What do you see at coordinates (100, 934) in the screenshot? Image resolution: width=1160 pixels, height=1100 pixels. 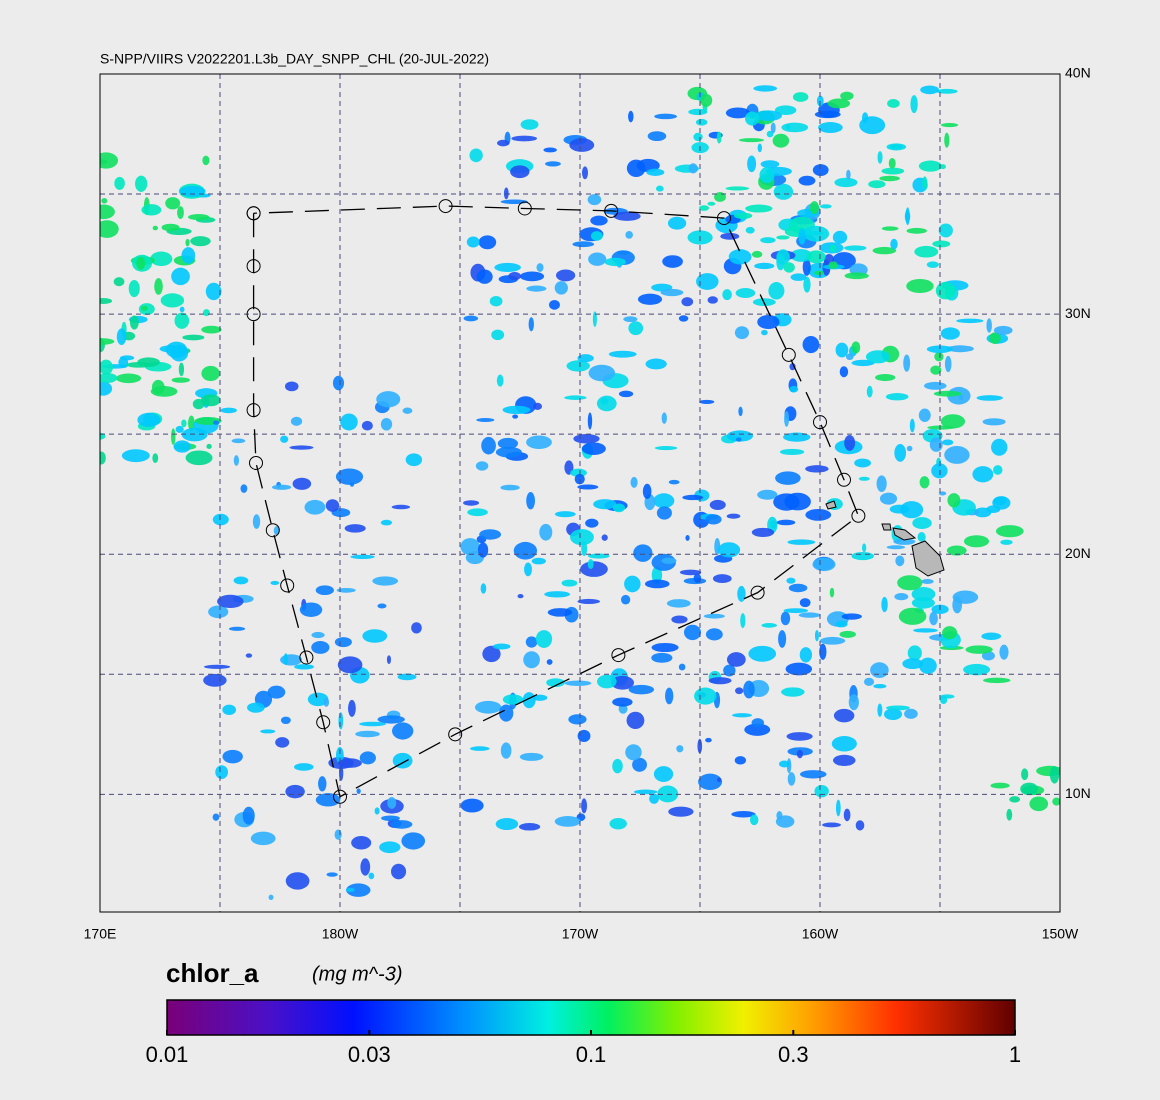 I see `x-tick-label: 170E` at bounding box center [100, 934].